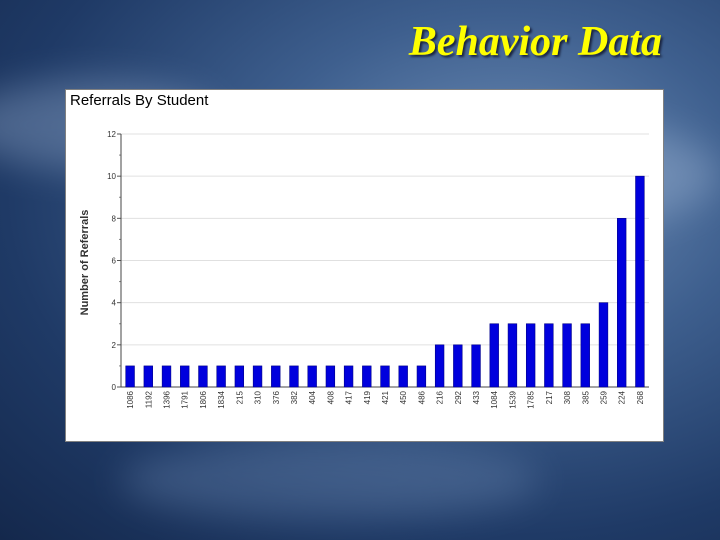  What do you see at coordinates (458, 397) in the screenshot?
I see `x-tick-label: 292` at bounding box center [458, 397].